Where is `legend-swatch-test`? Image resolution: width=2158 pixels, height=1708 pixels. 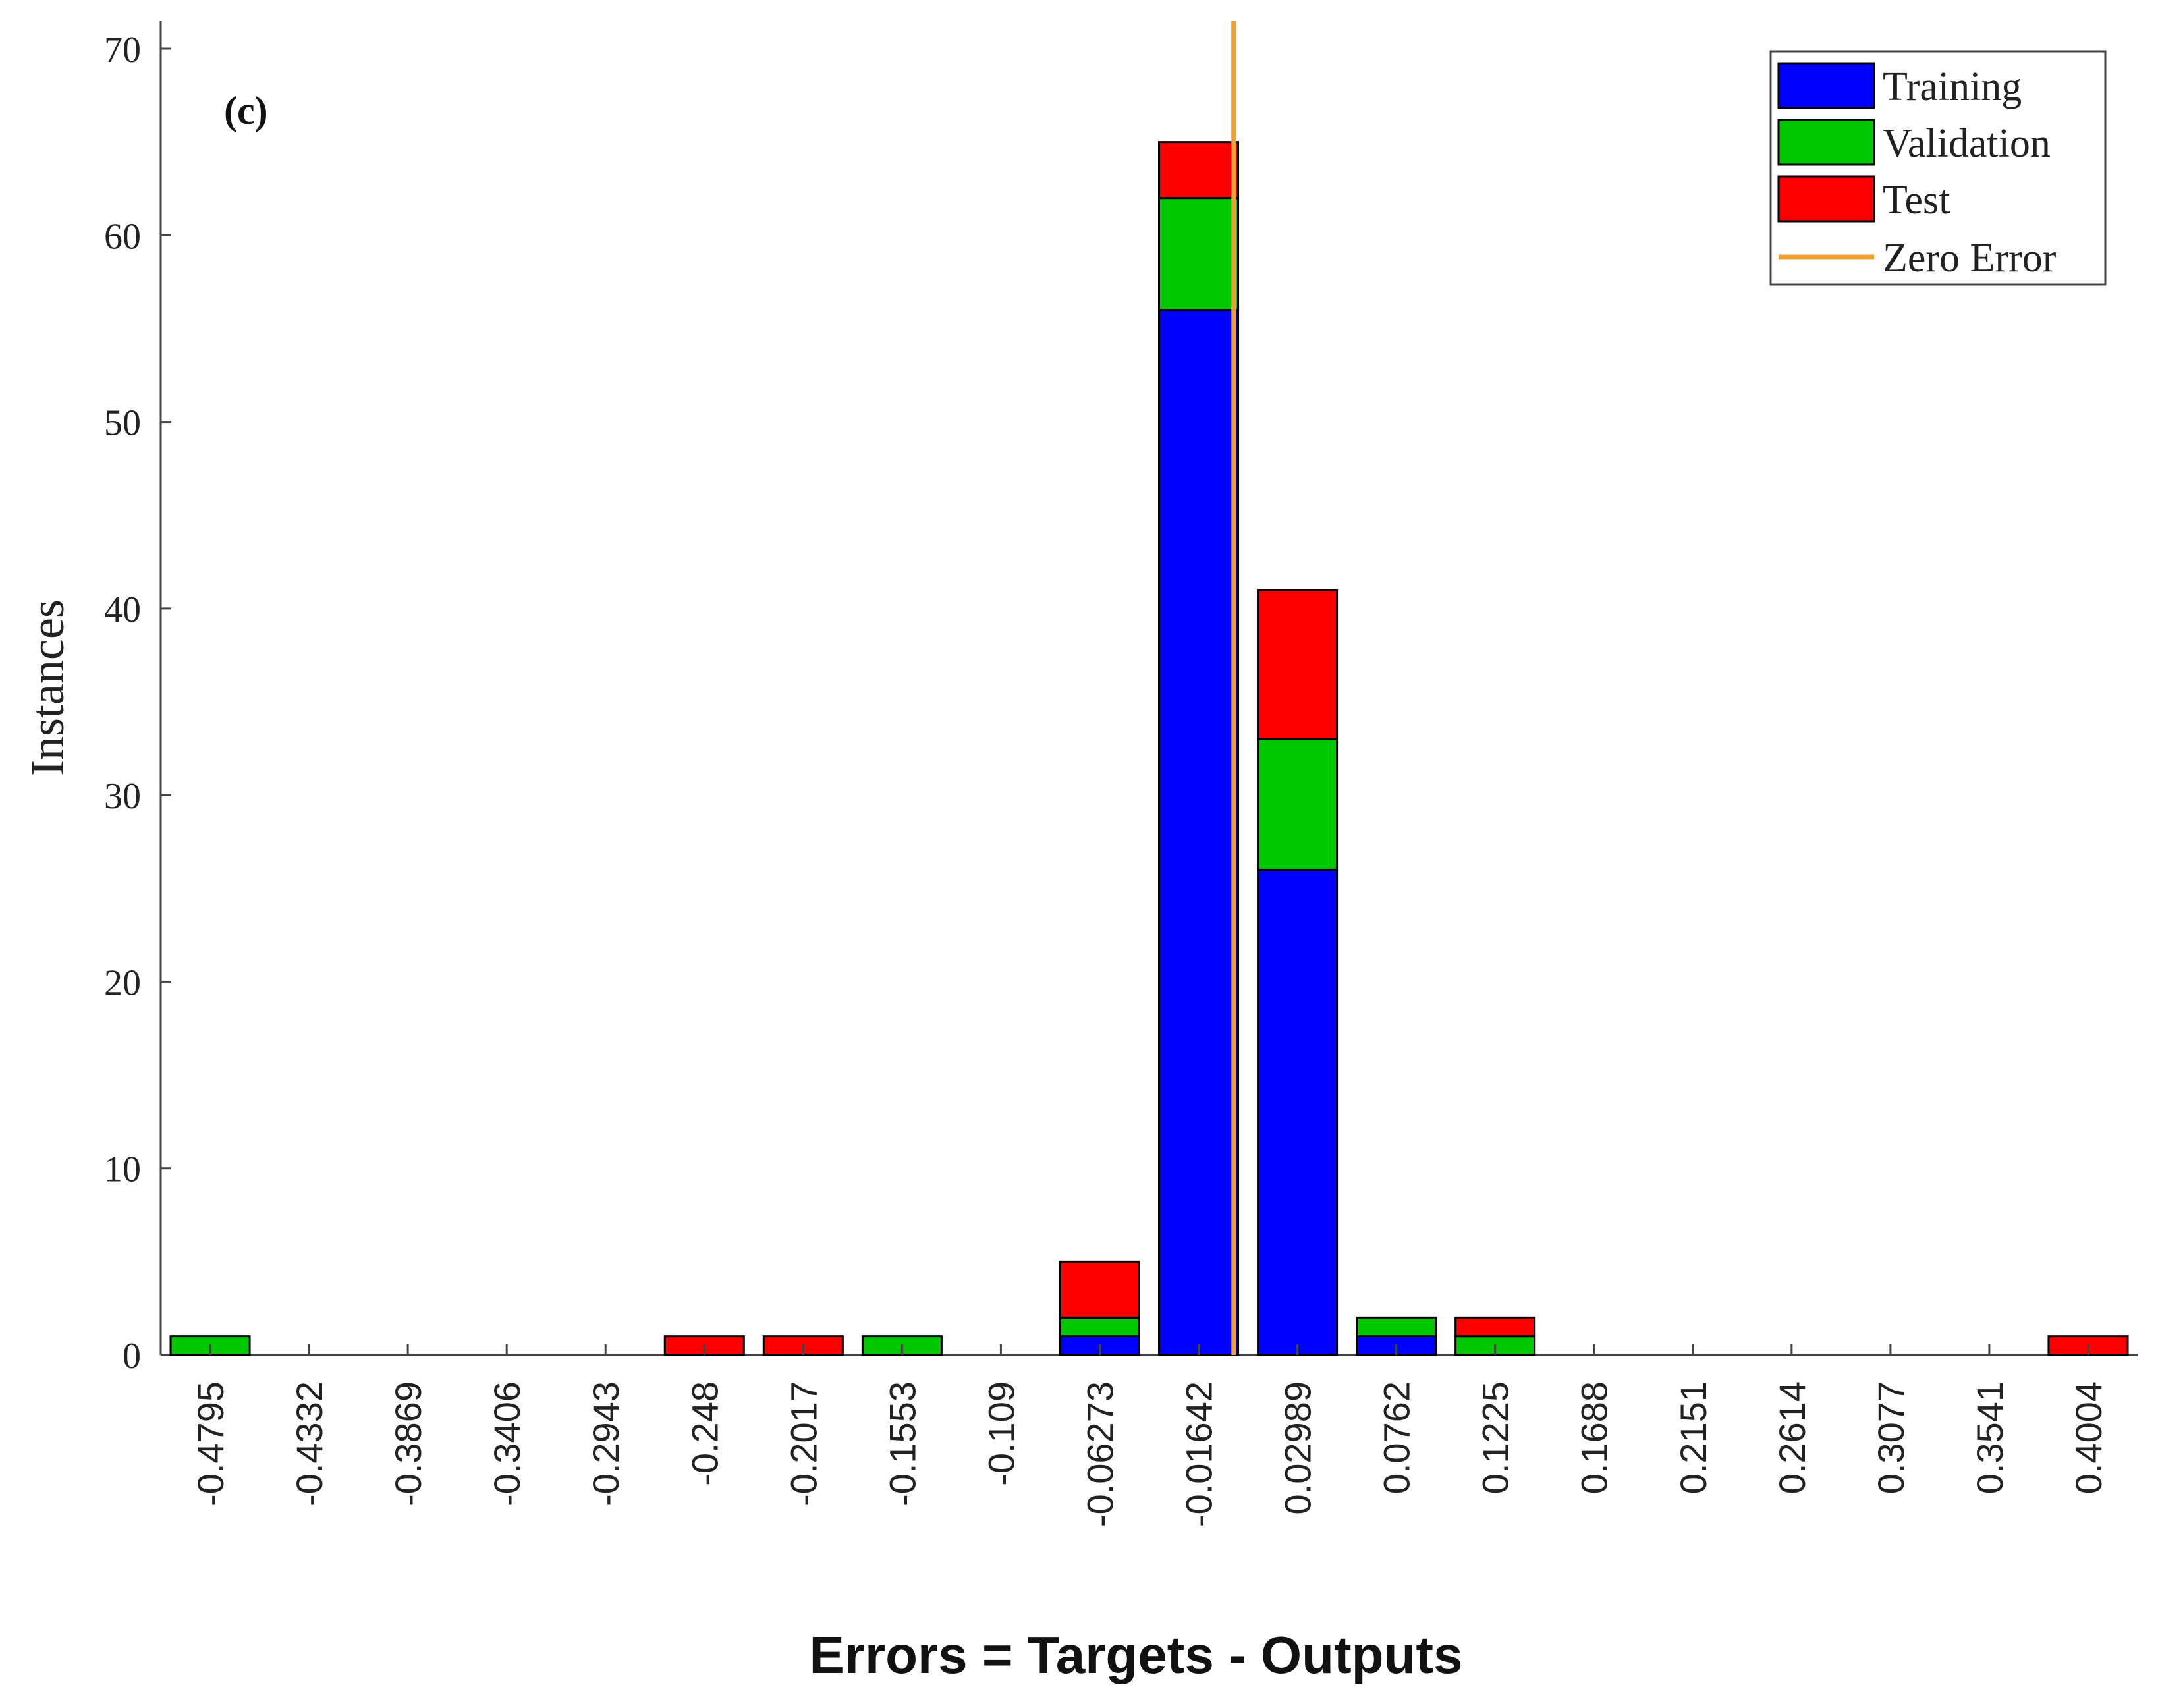 legend-swatch-test is located at coordinates (1826, 199).